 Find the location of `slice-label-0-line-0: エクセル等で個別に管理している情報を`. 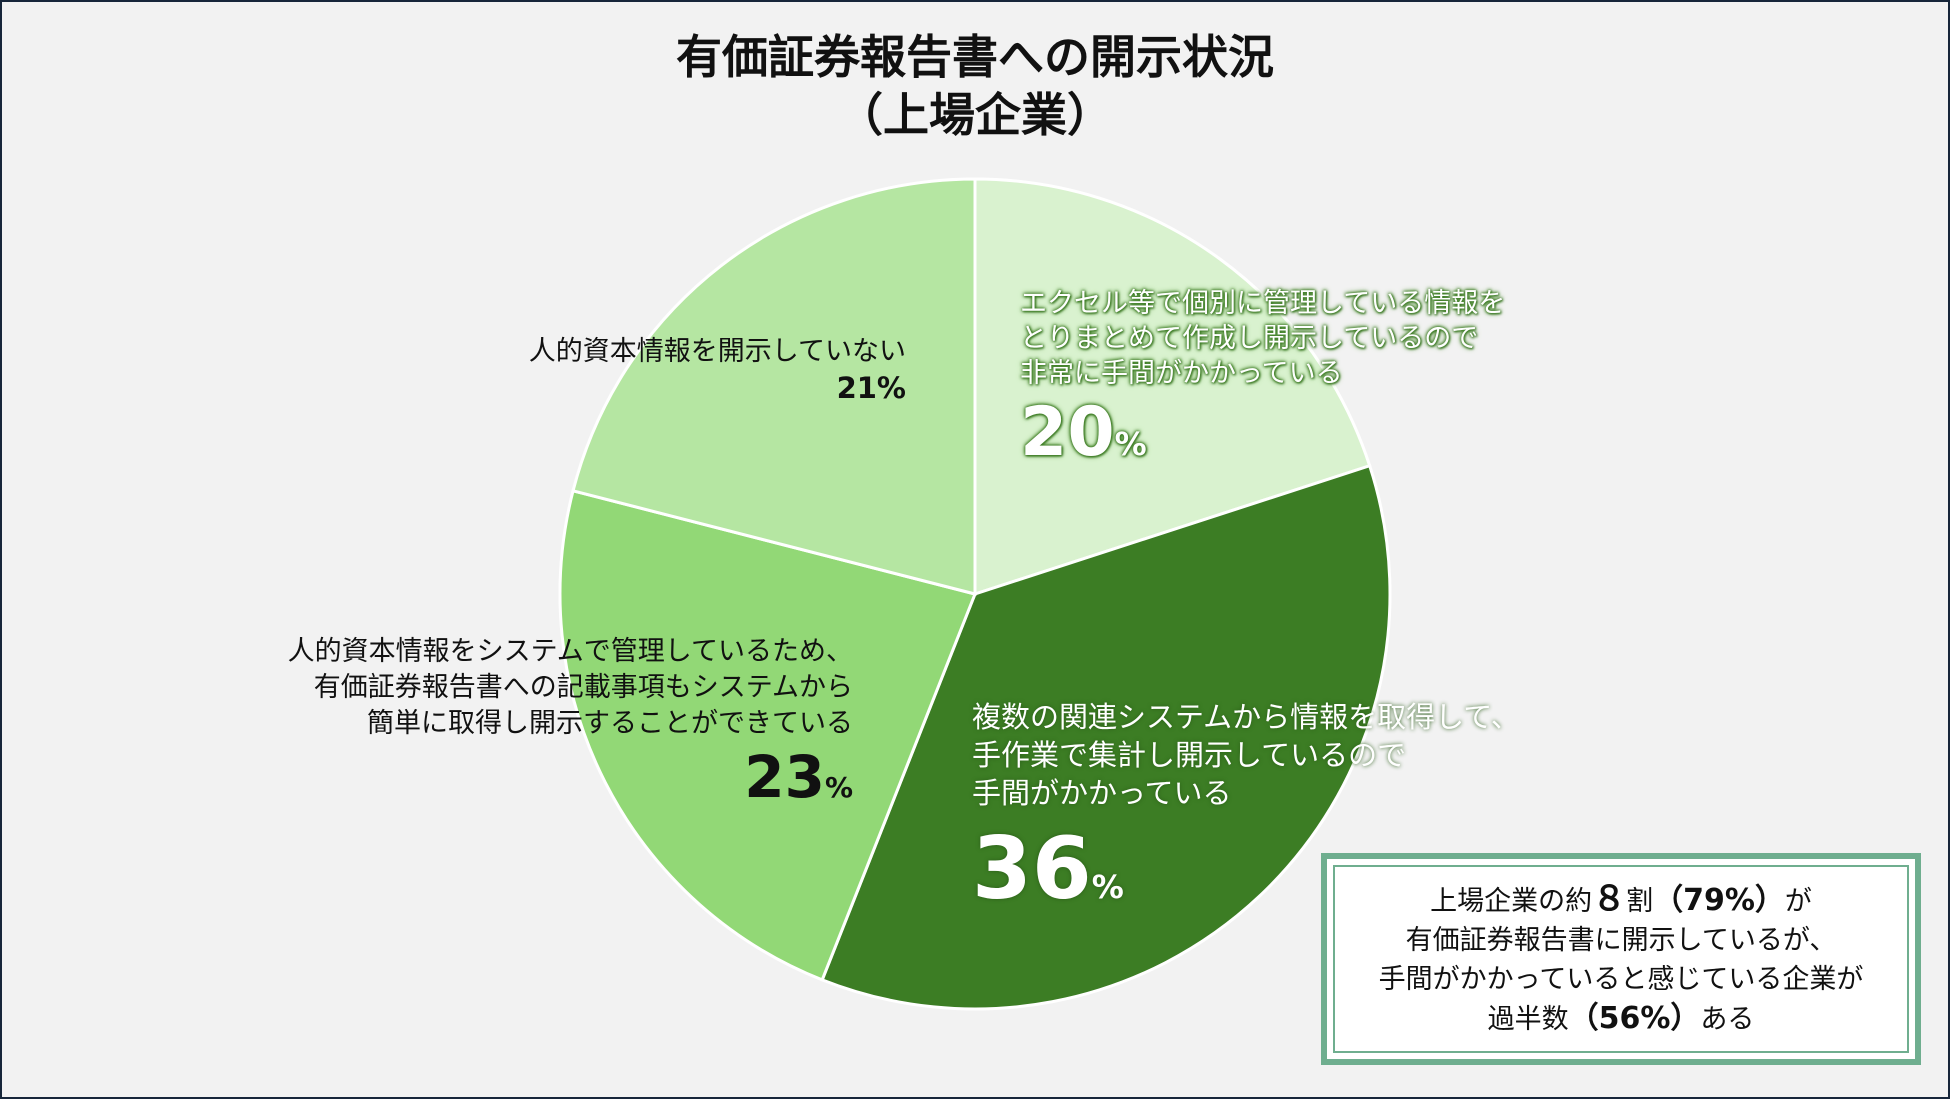

slice-label-0-line-0: エクセル等で個別に管理している情報を is located at coordinates (1263, 303).